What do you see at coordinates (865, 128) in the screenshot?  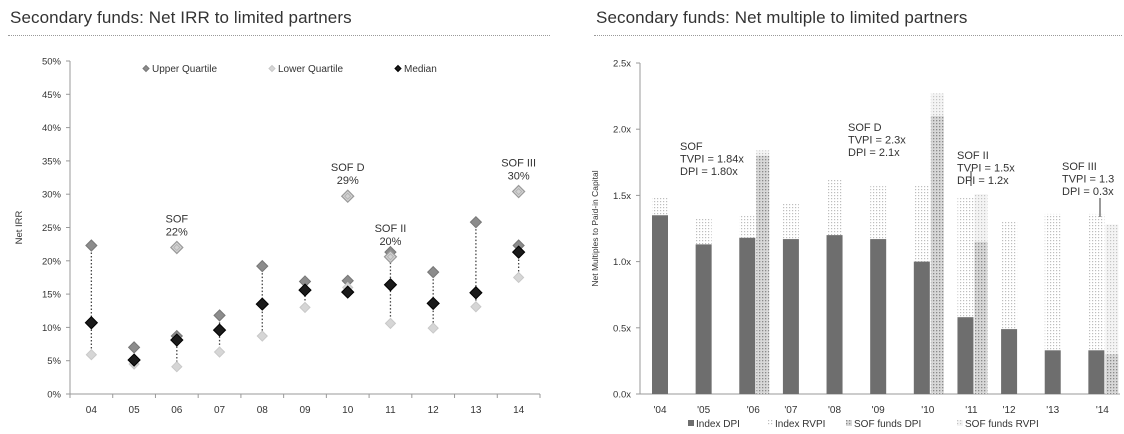 I see `sof-multiple-annotation-line: SOF D` at bounding box center [865, 128].